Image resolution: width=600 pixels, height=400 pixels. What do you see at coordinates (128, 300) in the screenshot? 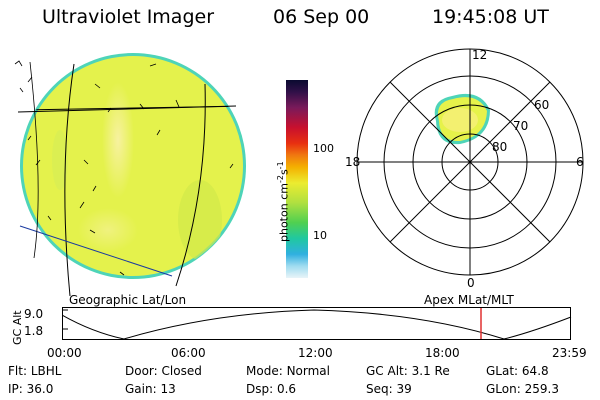
I see `geographic-projection-label: Geographic Lat/Lon` at bounding box center [128, 300].